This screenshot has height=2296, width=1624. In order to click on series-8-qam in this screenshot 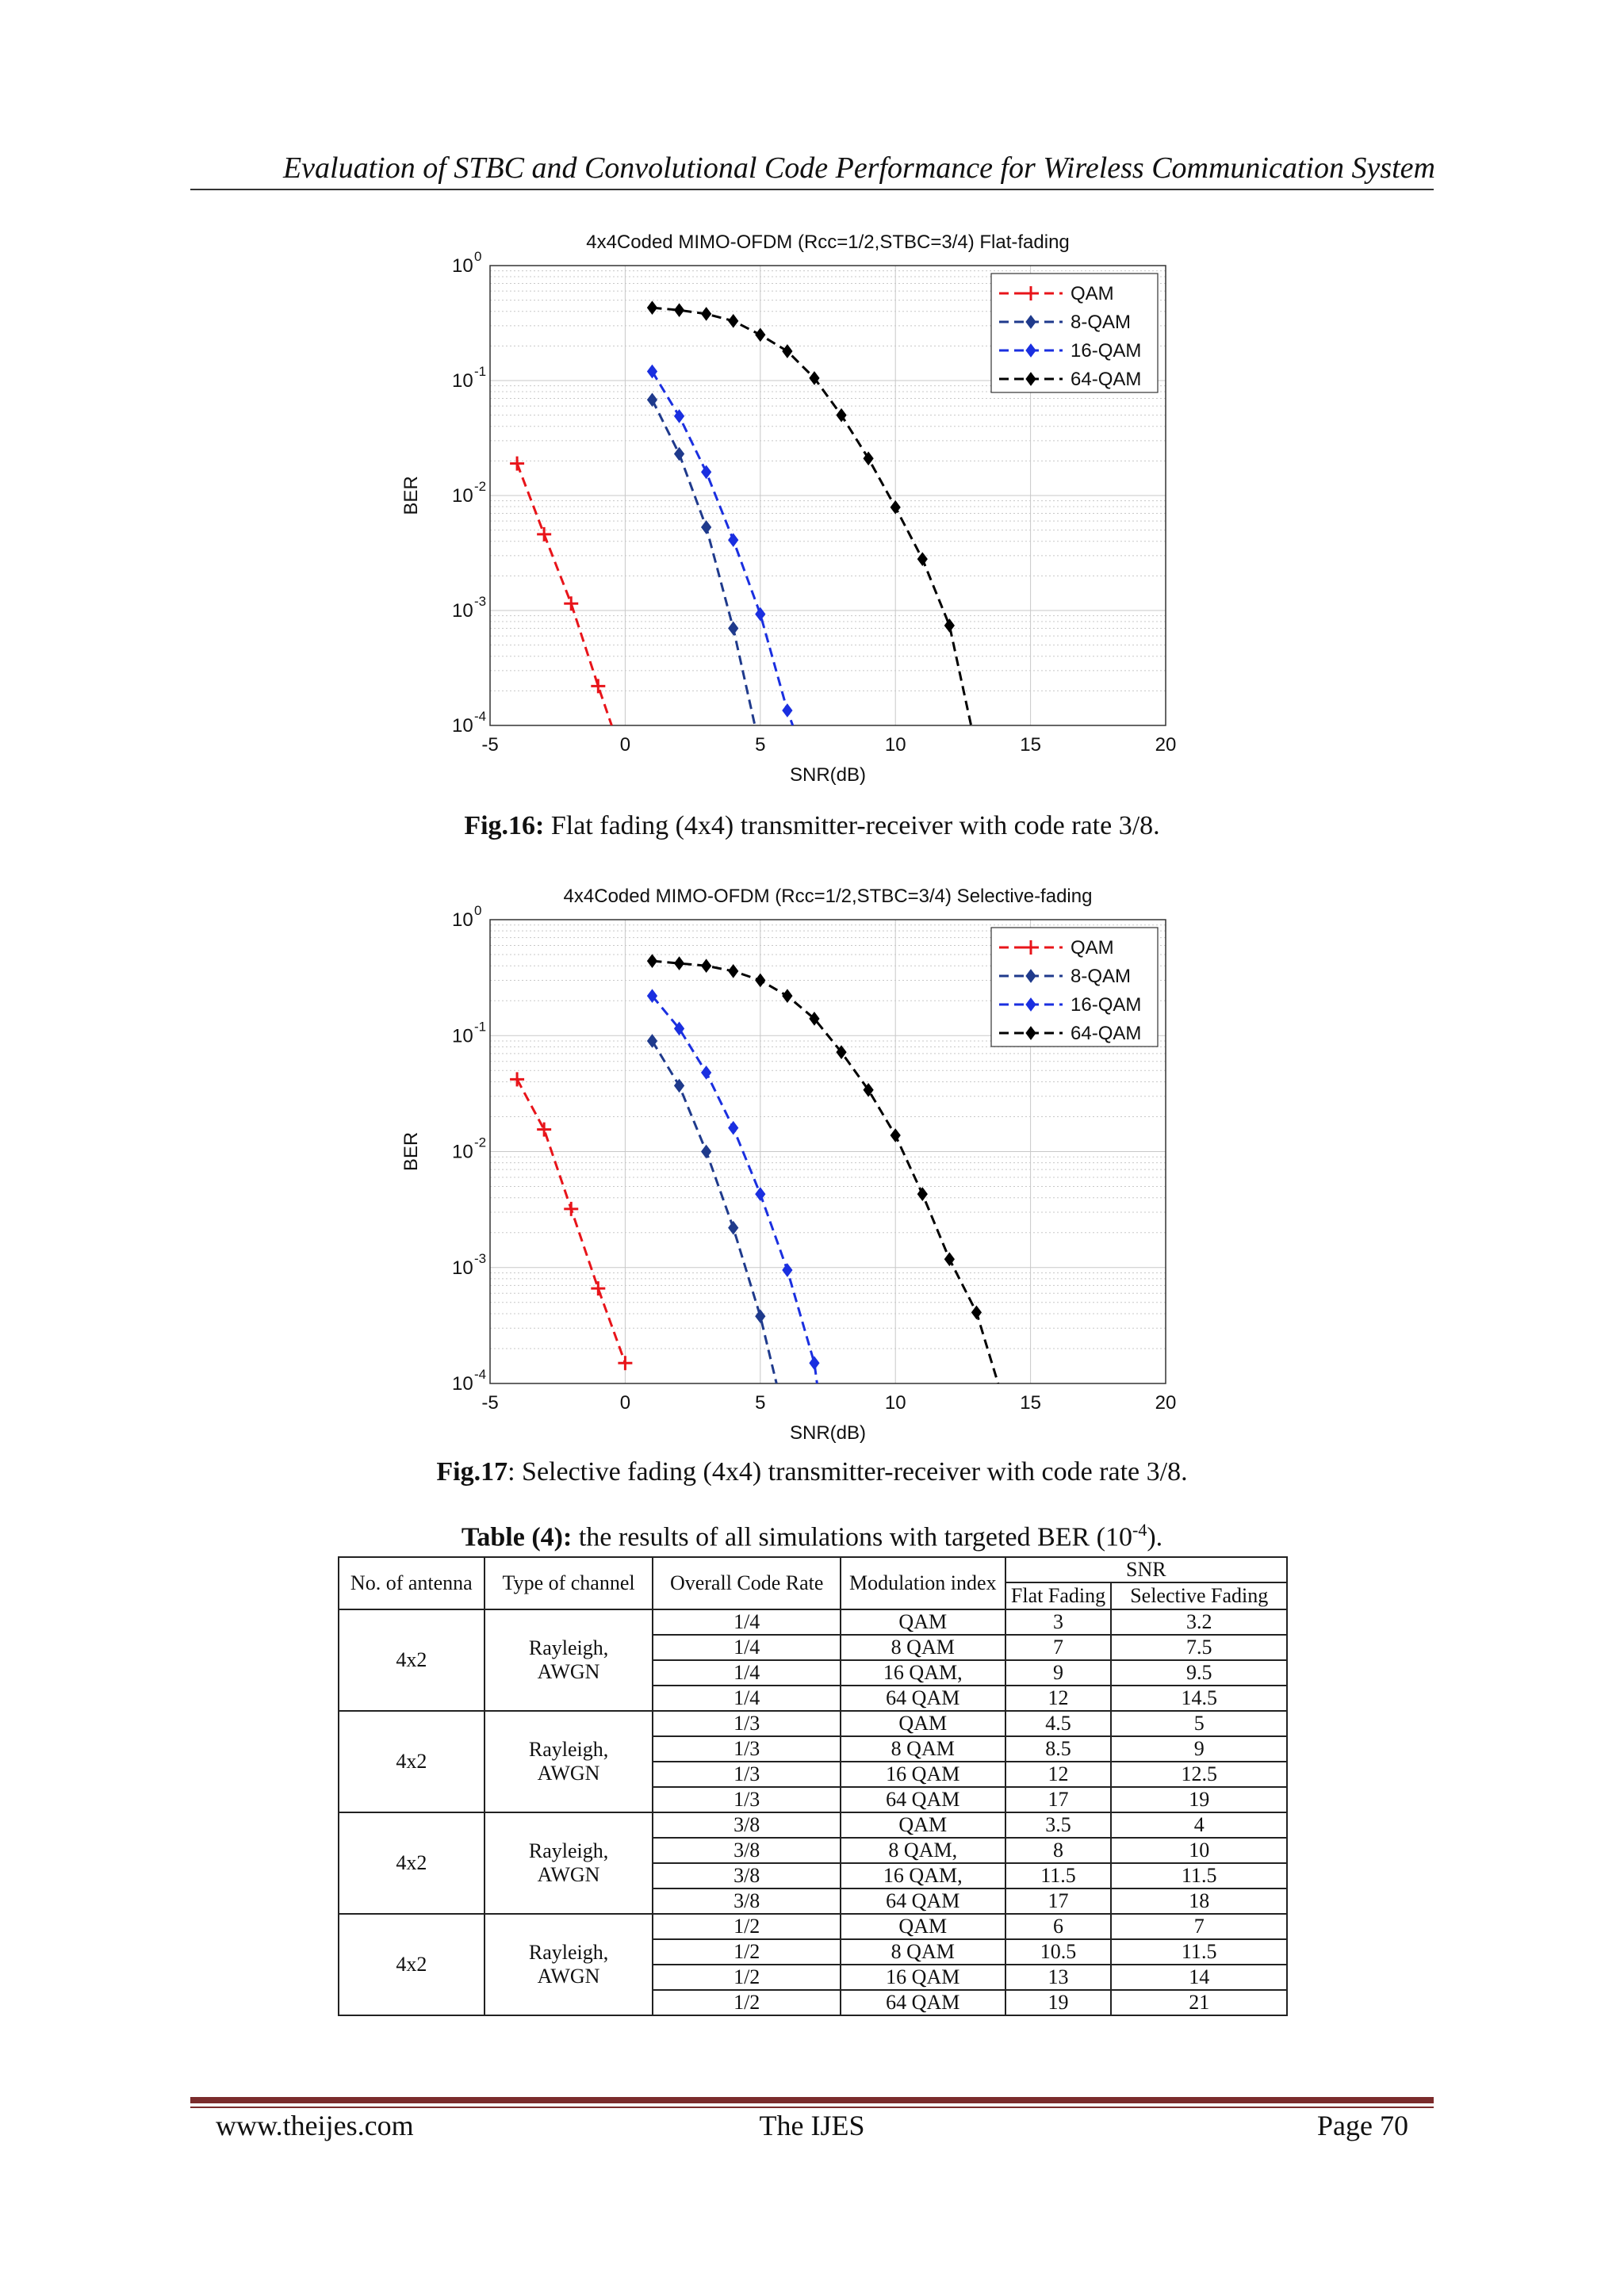, I will do `click(712, 1209)`.